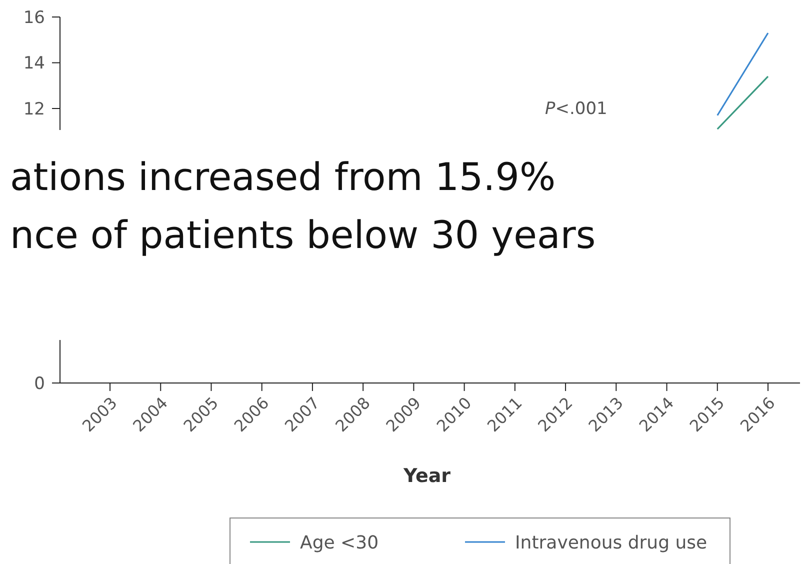  Describe the element at coordinates (576, 109) in the screenshot. I see `annotation: P<.001` at that location.